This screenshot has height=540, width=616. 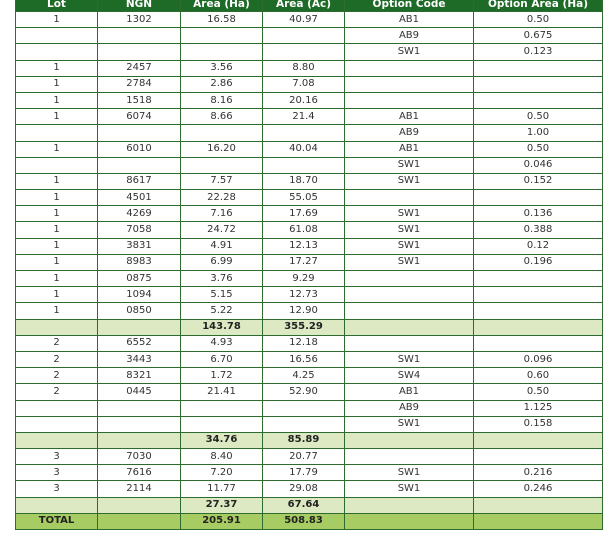 I want to click on table-cell: 8.40, so click(x=221, y=457).